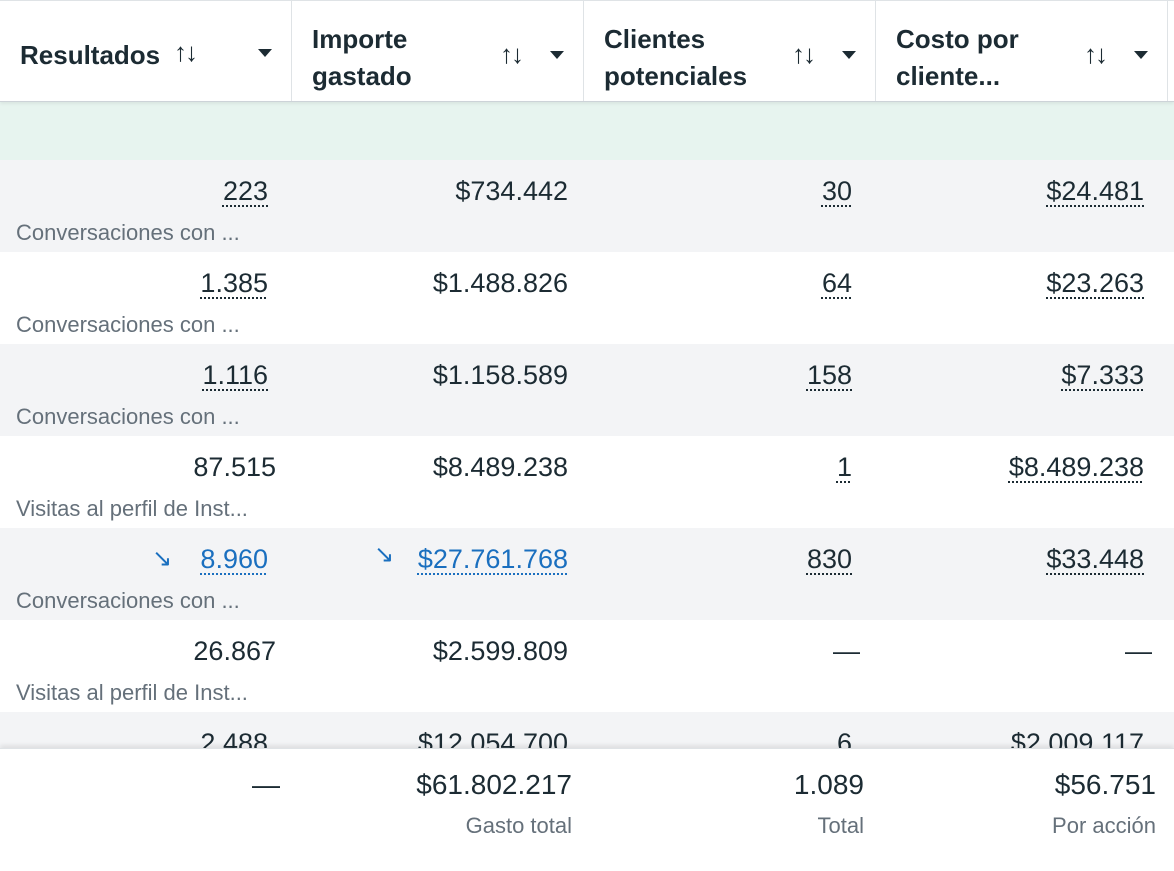 The image size is (1174, 871). Describe the element at coordinates (587, 130) in the screenshot. I see `highlight-band` at that location.